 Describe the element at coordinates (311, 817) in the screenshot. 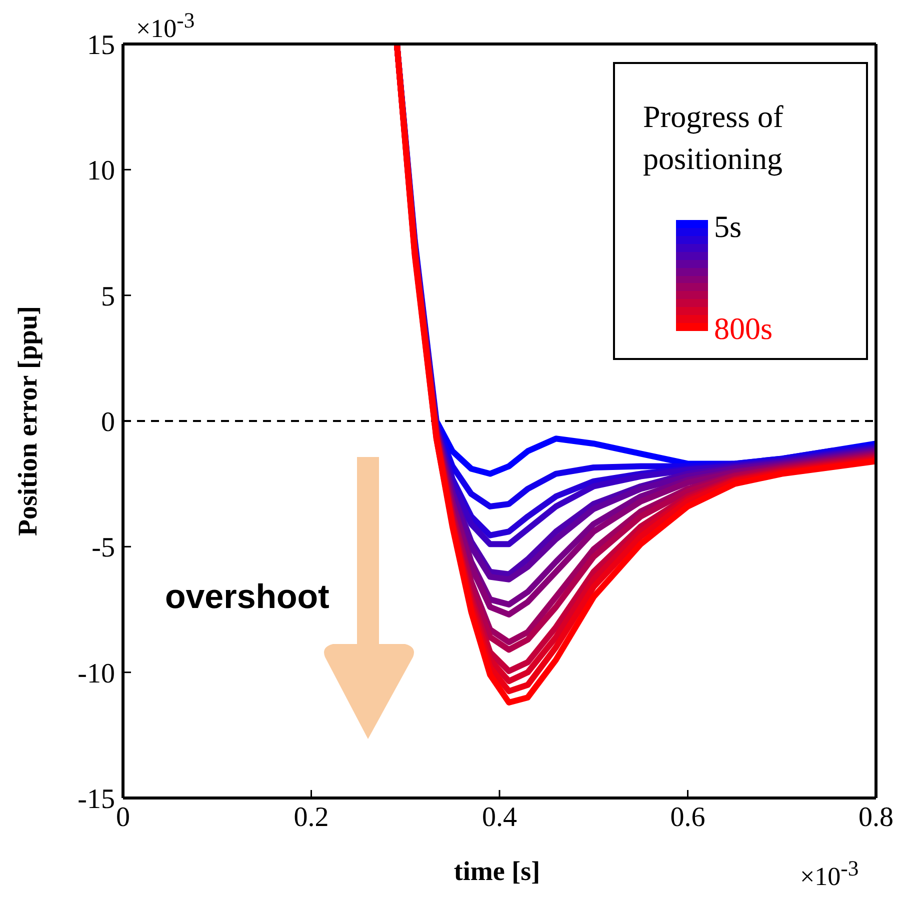

I see `x-tick-label: 0.2` at that location.